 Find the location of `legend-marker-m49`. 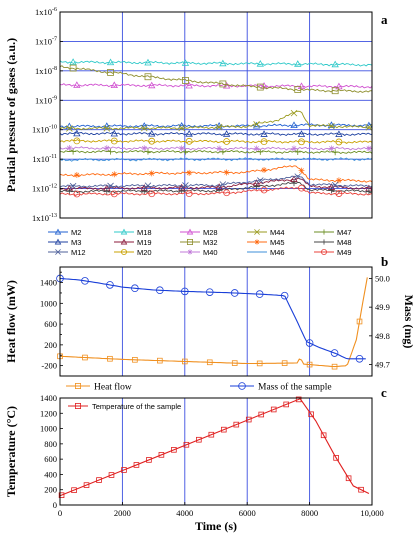

legend-marker-m49 is located at coordinates (323, 251).